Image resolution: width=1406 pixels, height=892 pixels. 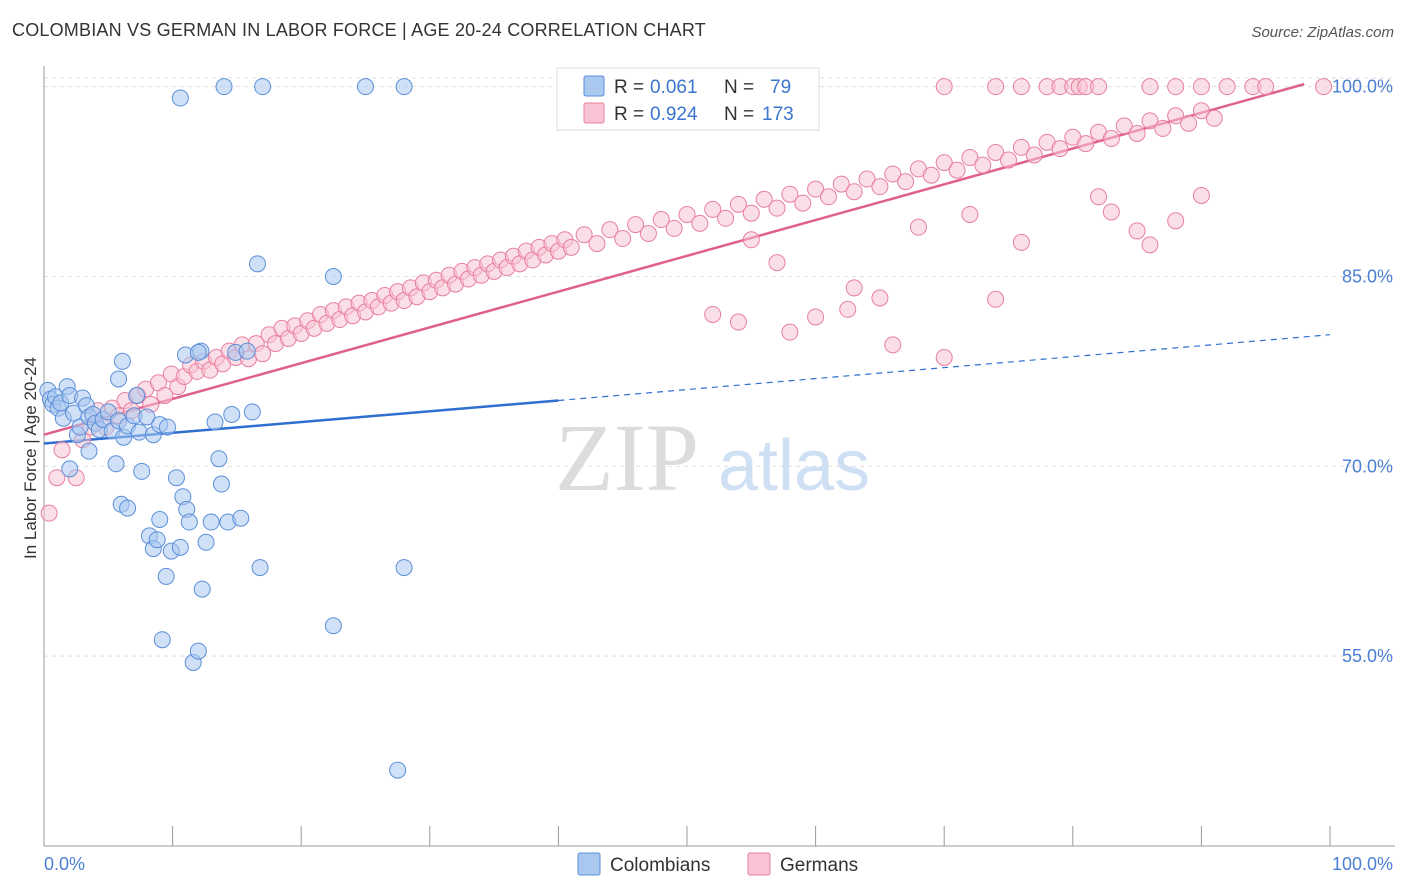 What do you see at coordinates (739, 114) in the screenshot?
I see `stats-n-label-2: N =` at bounding box center [739, 114].